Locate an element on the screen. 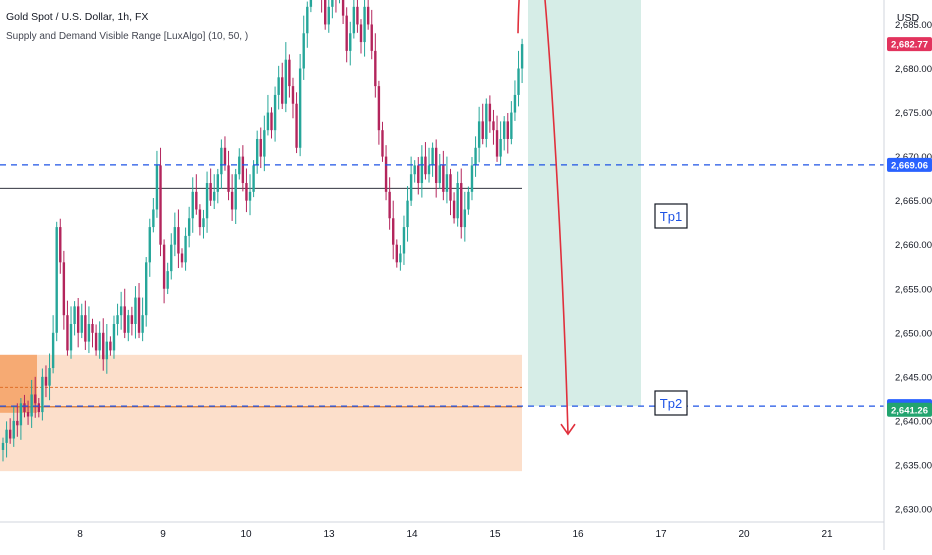  price-label-text: 2,682.77 is located at coordinates (909, 45).